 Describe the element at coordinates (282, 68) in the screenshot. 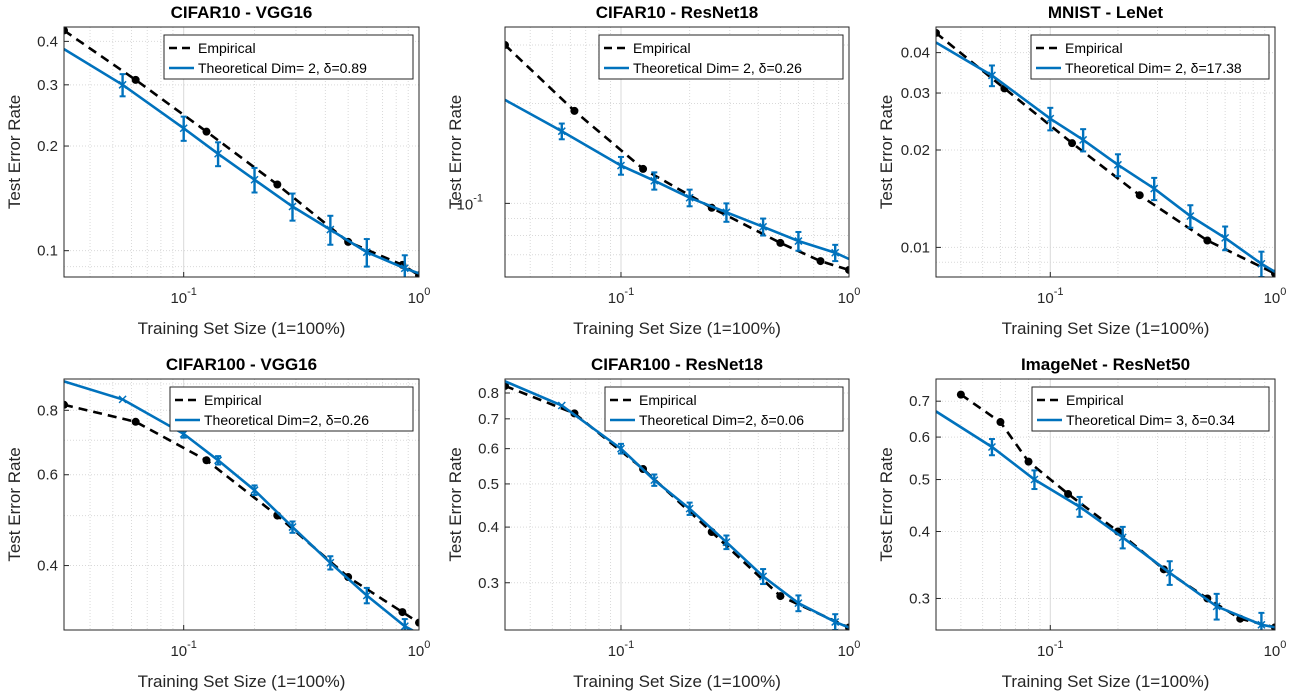

I see `legend-label: Theoretical Dim= 2, δ=0.89` at that location.